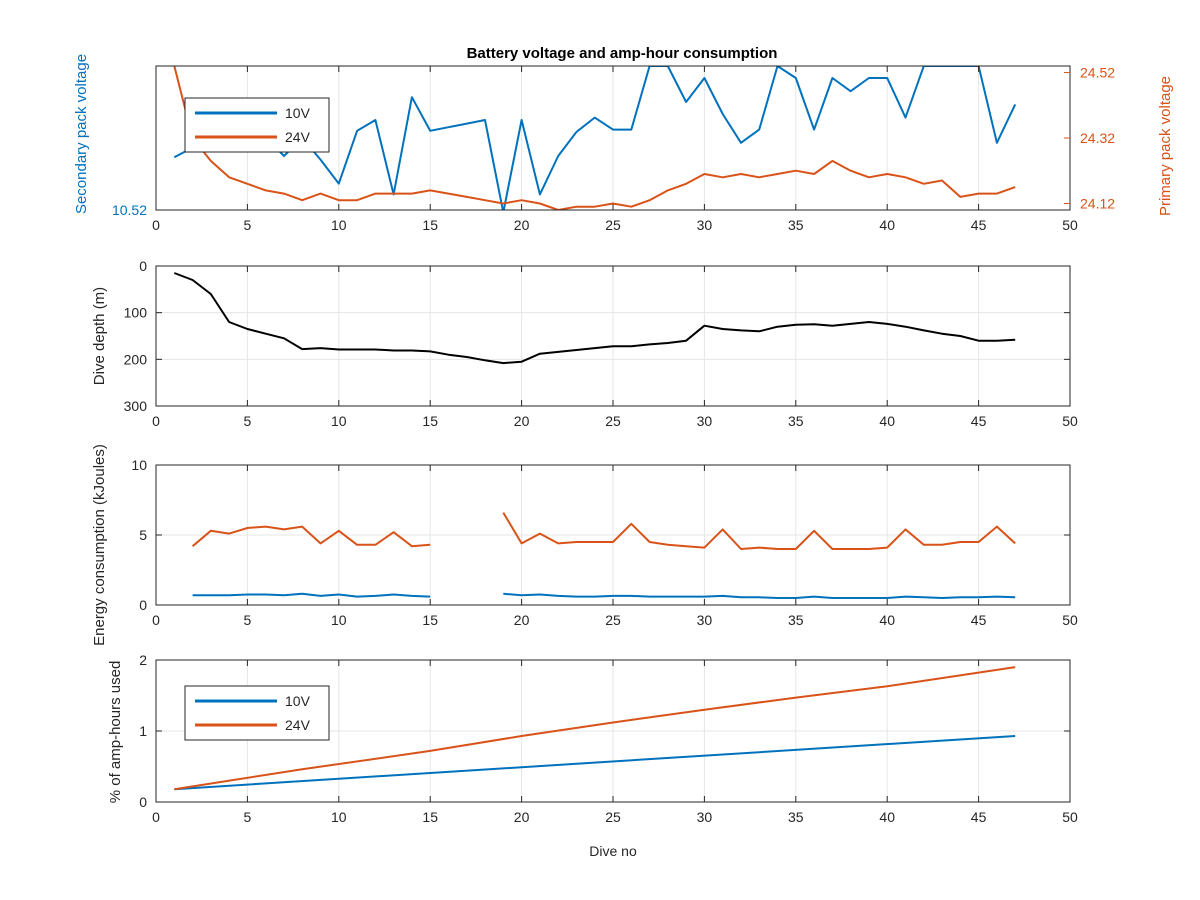 This screenshot has width=1200, height=900. I want to click on x-axis-label: Dive no, so click(613, 851).